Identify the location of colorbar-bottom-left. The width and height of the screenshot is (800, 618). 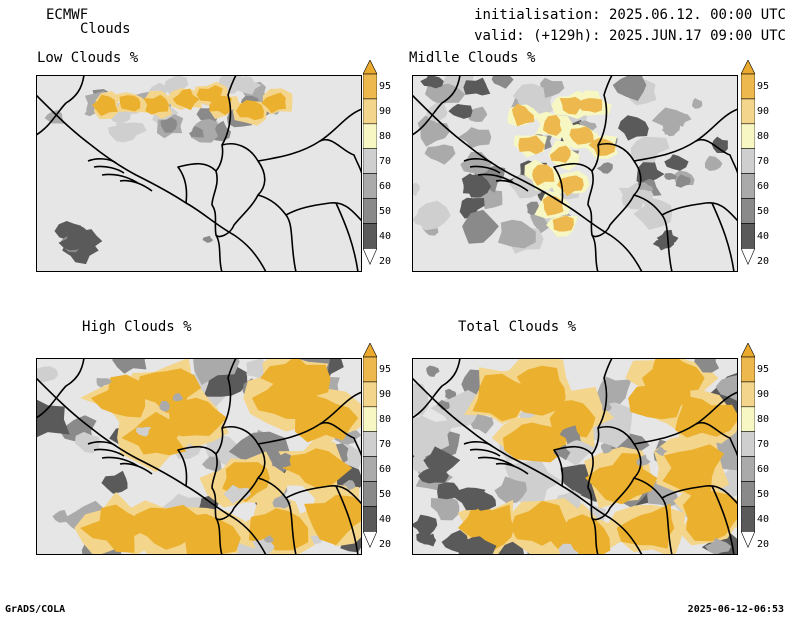
(370, 446).